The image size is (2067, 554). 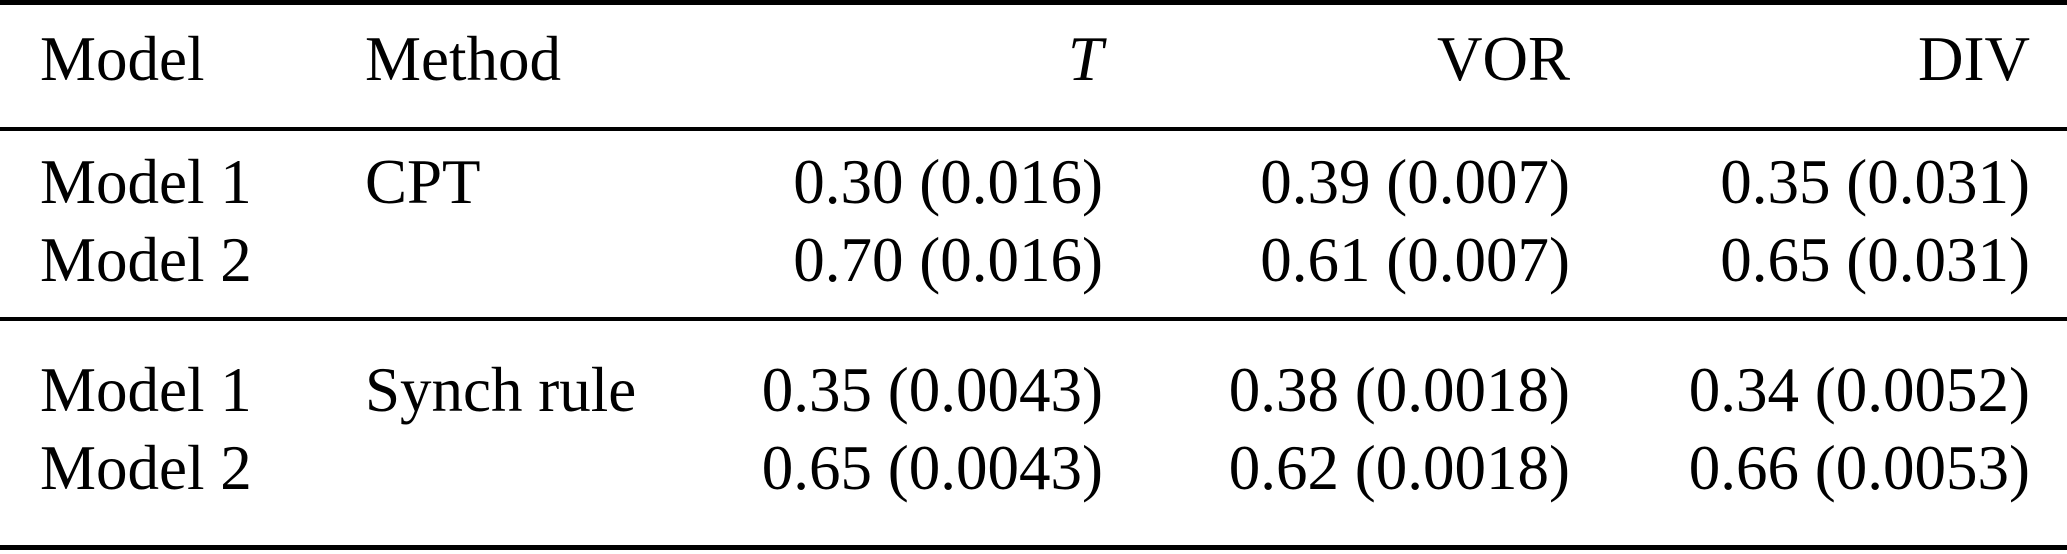 What do you see at coordinates (1415, 181) in the screenshot?
I see `cell-vor: 0.39 (0.007)` at bounding box center [1415, 181].